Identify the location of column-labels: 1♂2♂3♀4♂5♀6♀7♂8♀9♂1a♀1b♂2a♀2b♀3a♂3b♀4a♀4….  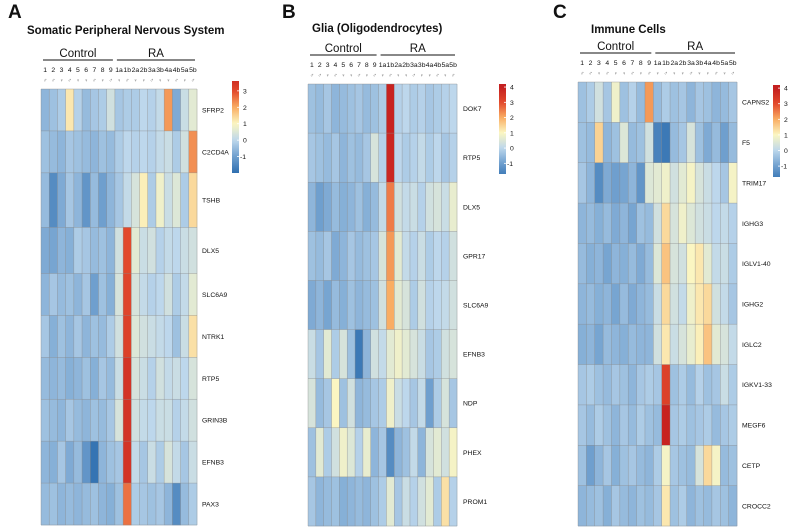
(120, 75).